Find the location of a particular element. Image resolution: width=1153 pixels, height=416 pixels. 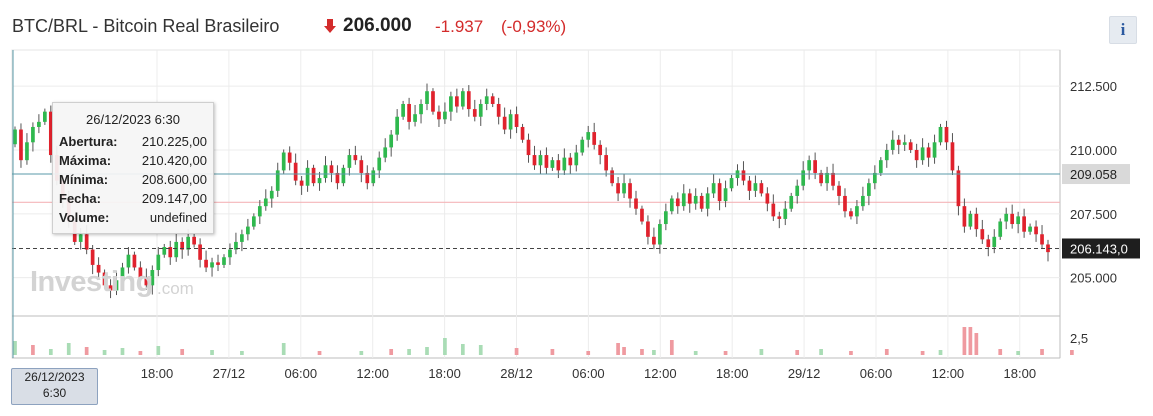

tooltip-label: Abertura: is located at coordinates (88, 141).